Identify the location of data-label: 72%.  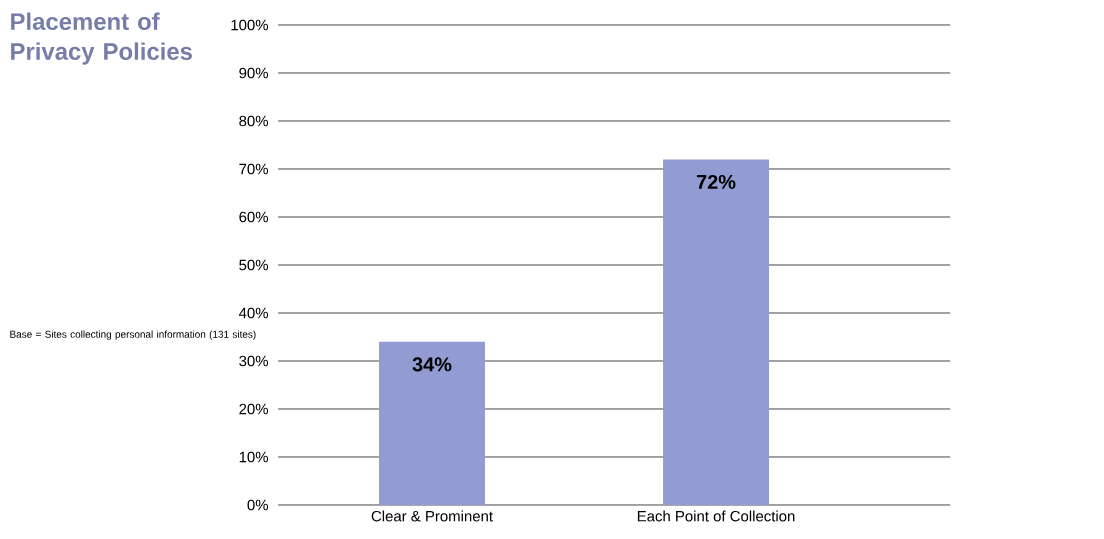
(716, 181).